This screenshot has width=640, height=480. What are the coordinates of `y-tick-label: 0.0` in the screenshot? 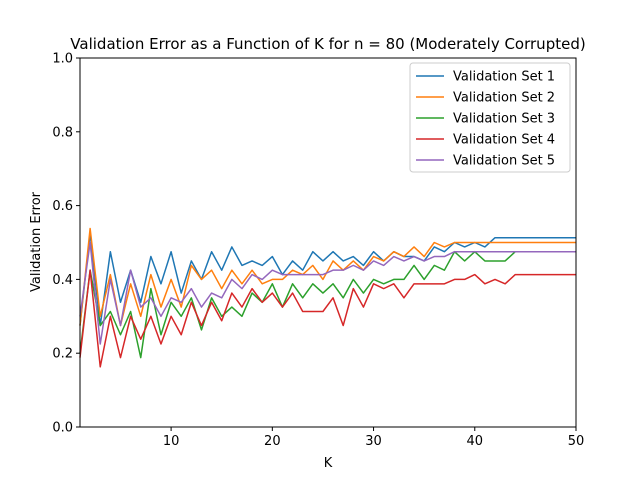 It's located at (62, 428).